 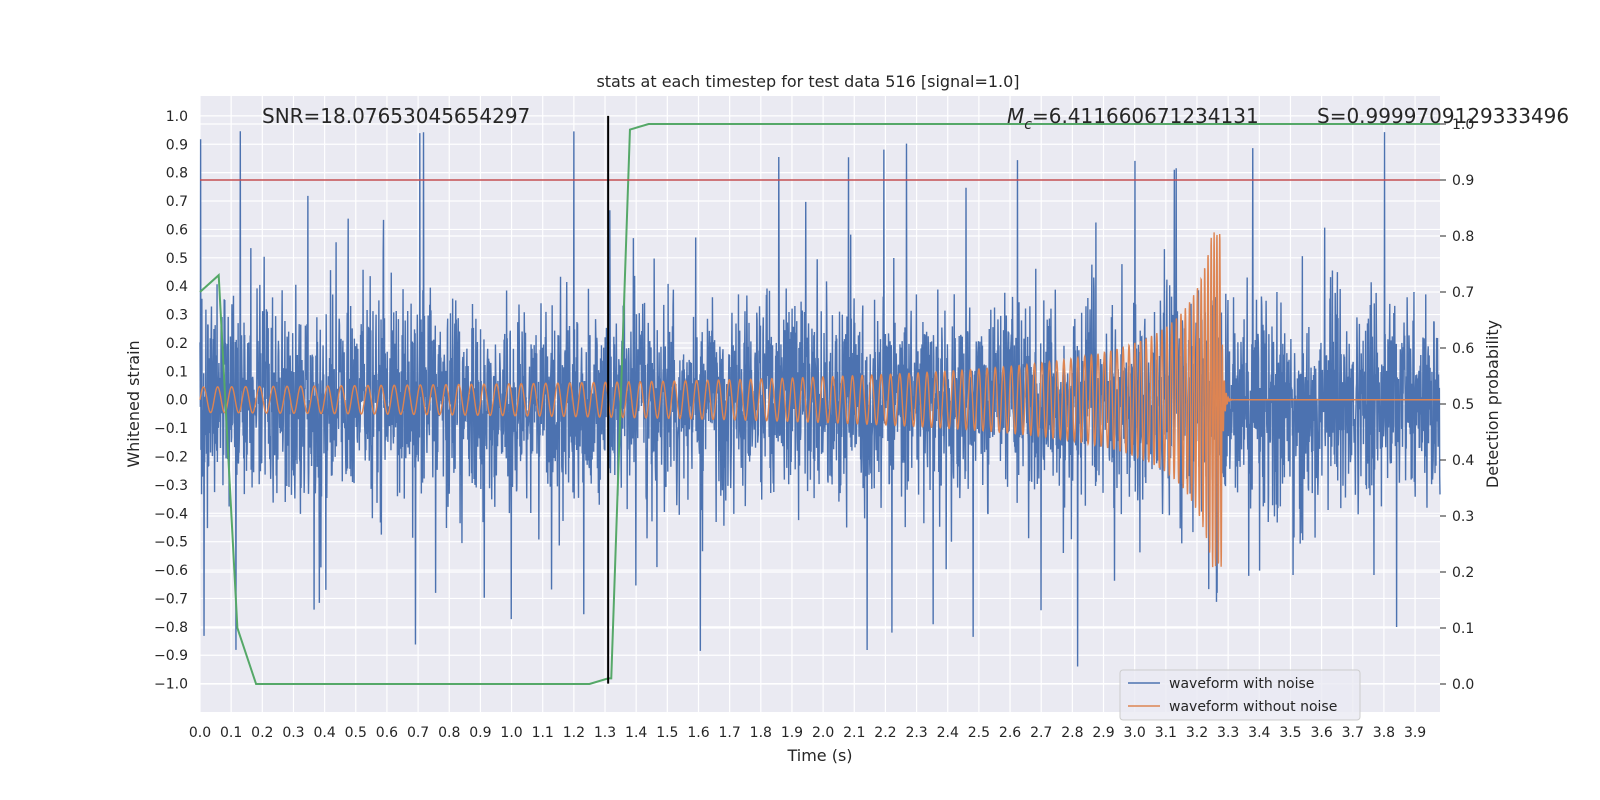 I want to click on y2-tick-label: 0.3, so click(x=1463, y=517).